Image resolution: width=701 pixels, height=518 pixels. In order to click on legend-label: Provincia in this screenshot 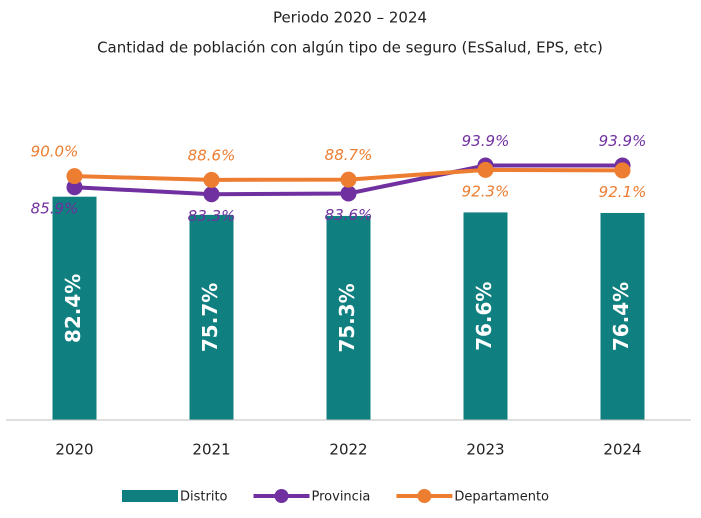, I will do `click(341, 497)`.